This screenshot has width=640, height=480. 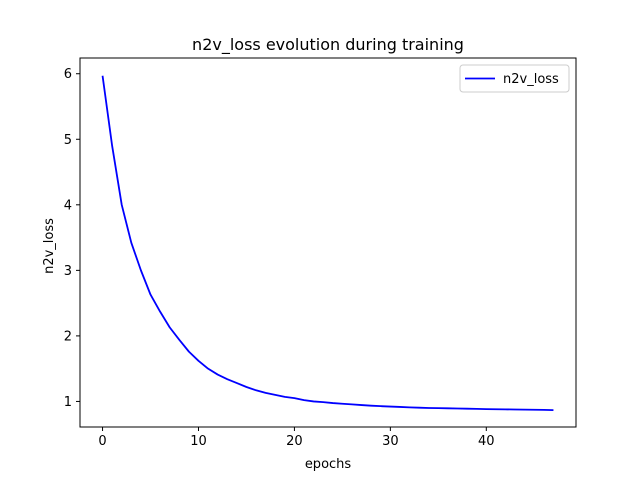 What do you see at coordinates (102, 441) in the screenshot?
I see `x-tick-label: 0` at bounding box center [102, 441].